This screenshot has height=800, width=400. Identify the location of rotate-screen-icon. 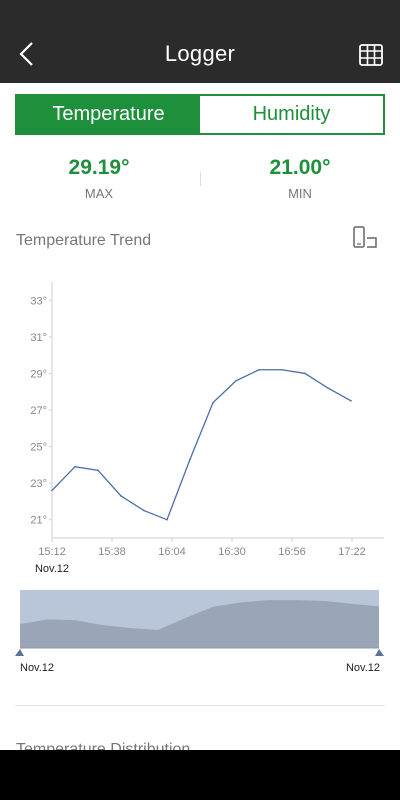
(365, 237).